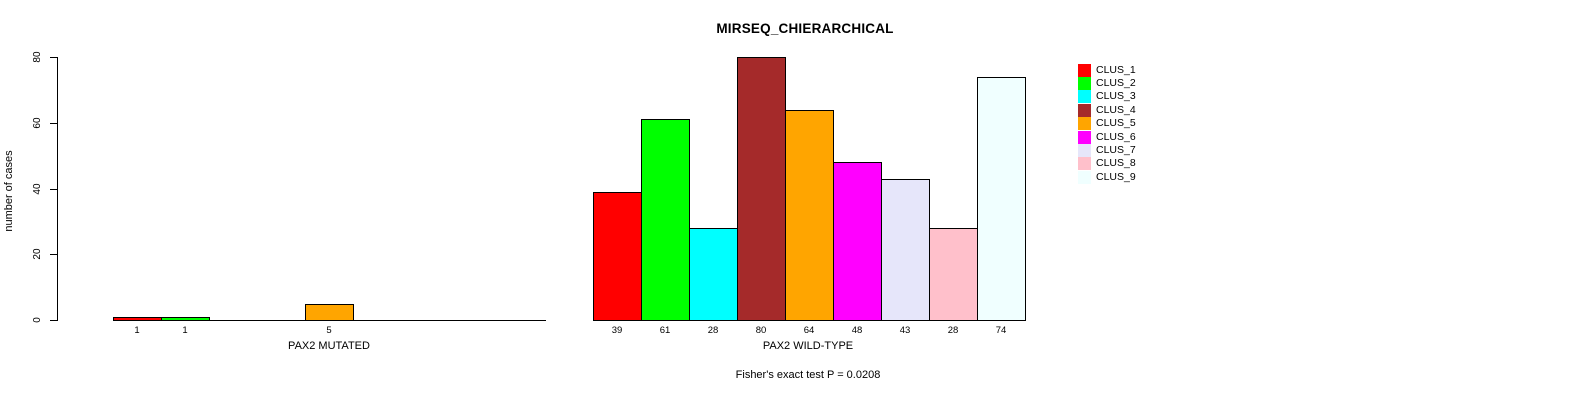 The width and height of the screenshot is (1590, 400). What do you see at coordinates (1116, 82) in the screenshot?
I see `legend-label: CLUS_2` at bounding box center [1116, 82].